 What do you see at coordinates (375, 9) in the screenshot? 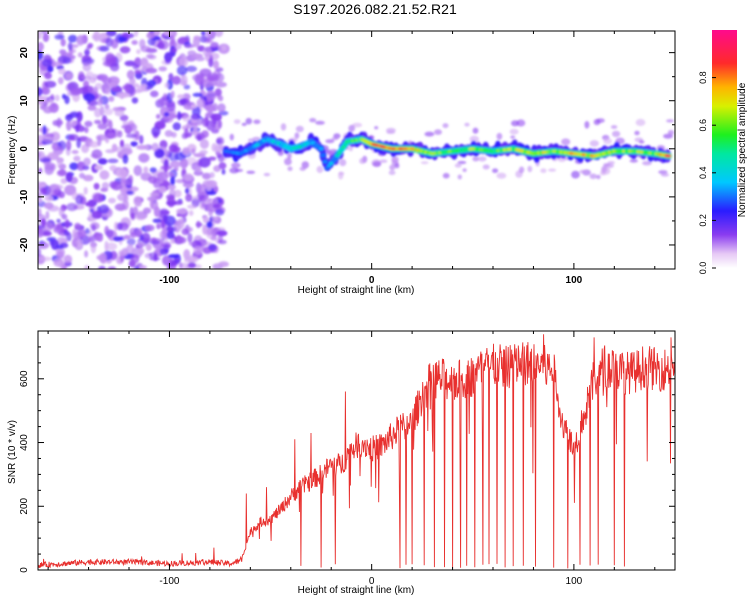
I see `chart-title: S197.2026.082.21.52.R21` at bounding box center [375, 9].